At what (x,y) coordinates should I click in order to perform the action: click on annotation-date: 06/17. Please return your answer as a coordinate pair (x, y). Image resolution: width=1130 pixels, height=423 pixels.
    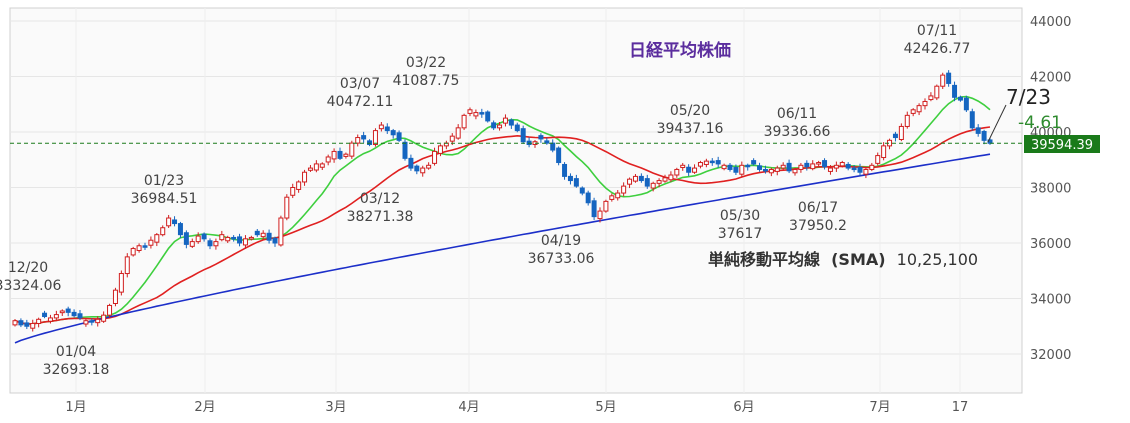
    Looking at the image, I should click on (818, 208).